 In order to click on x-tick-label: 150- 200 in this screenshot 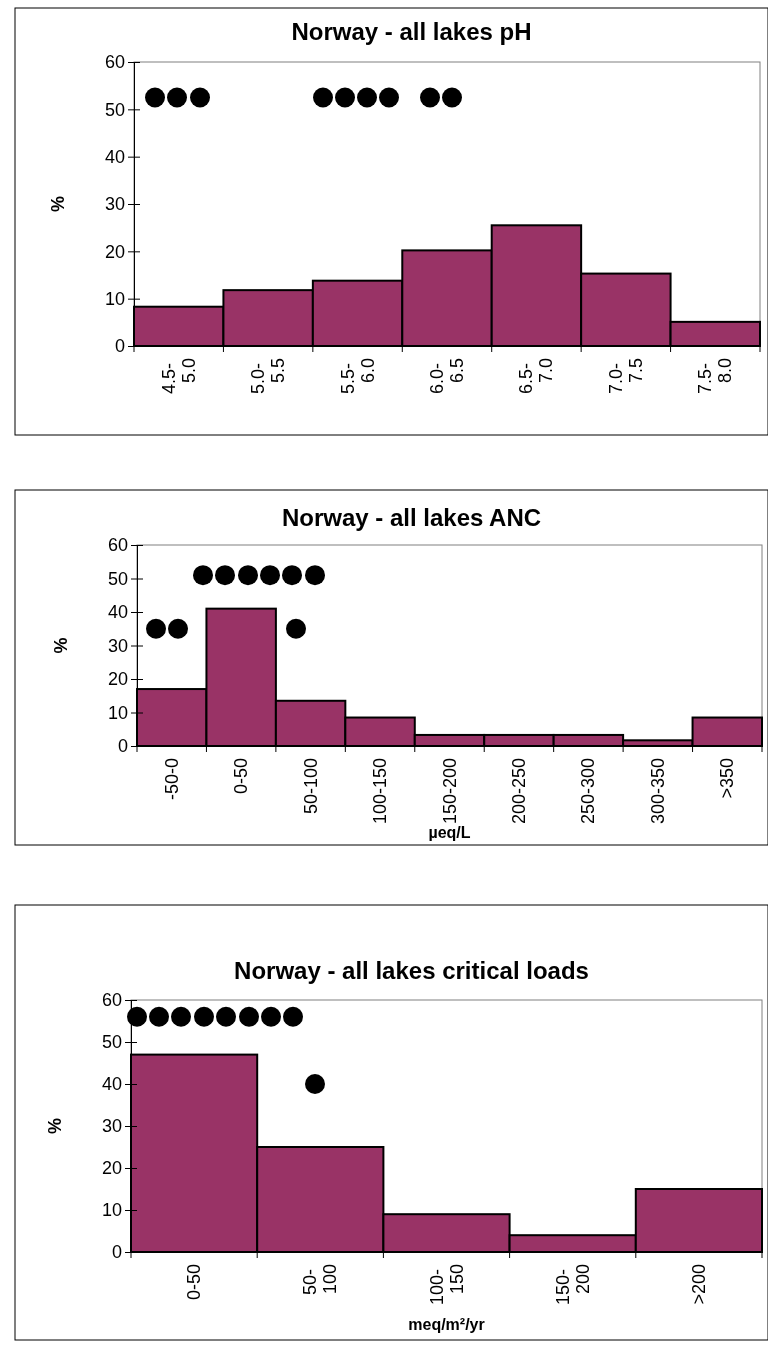, I will do `click(572, 1285)`.